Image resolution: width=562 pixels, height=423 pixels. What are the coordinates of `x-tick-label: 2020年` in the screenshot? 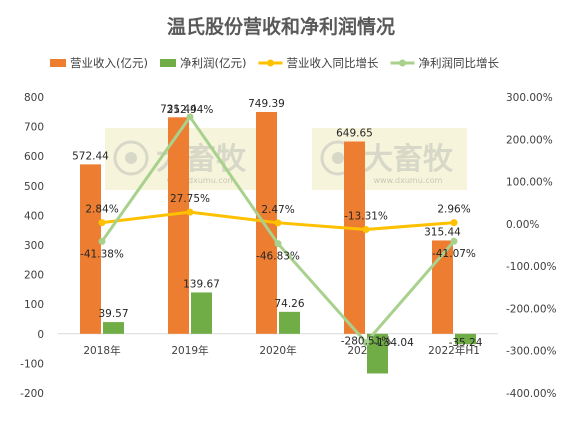 It's located at (277, 350).